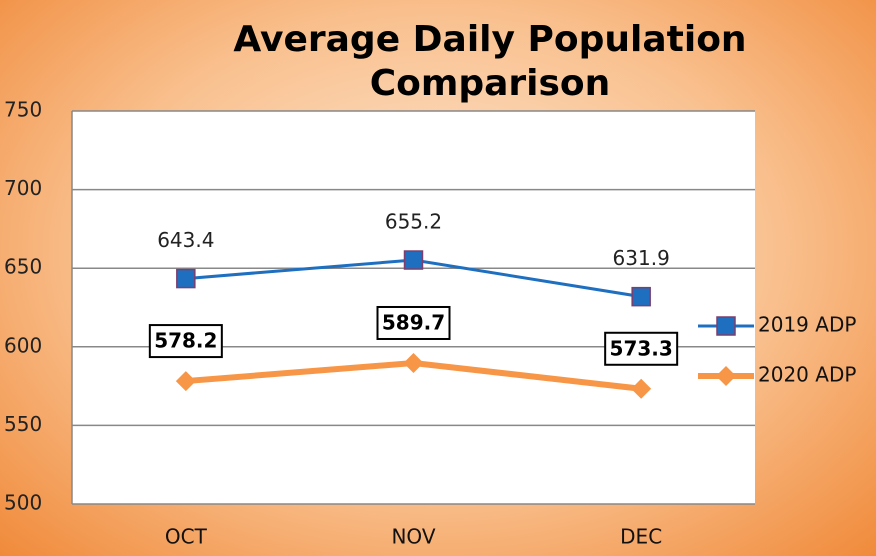 Image resolution: width=876 pixels, height=556 pixels. Describe the element at coordinates (490, 61) in the screenshot. I see `chart-title: Average Daily Population Comparison` at that location.